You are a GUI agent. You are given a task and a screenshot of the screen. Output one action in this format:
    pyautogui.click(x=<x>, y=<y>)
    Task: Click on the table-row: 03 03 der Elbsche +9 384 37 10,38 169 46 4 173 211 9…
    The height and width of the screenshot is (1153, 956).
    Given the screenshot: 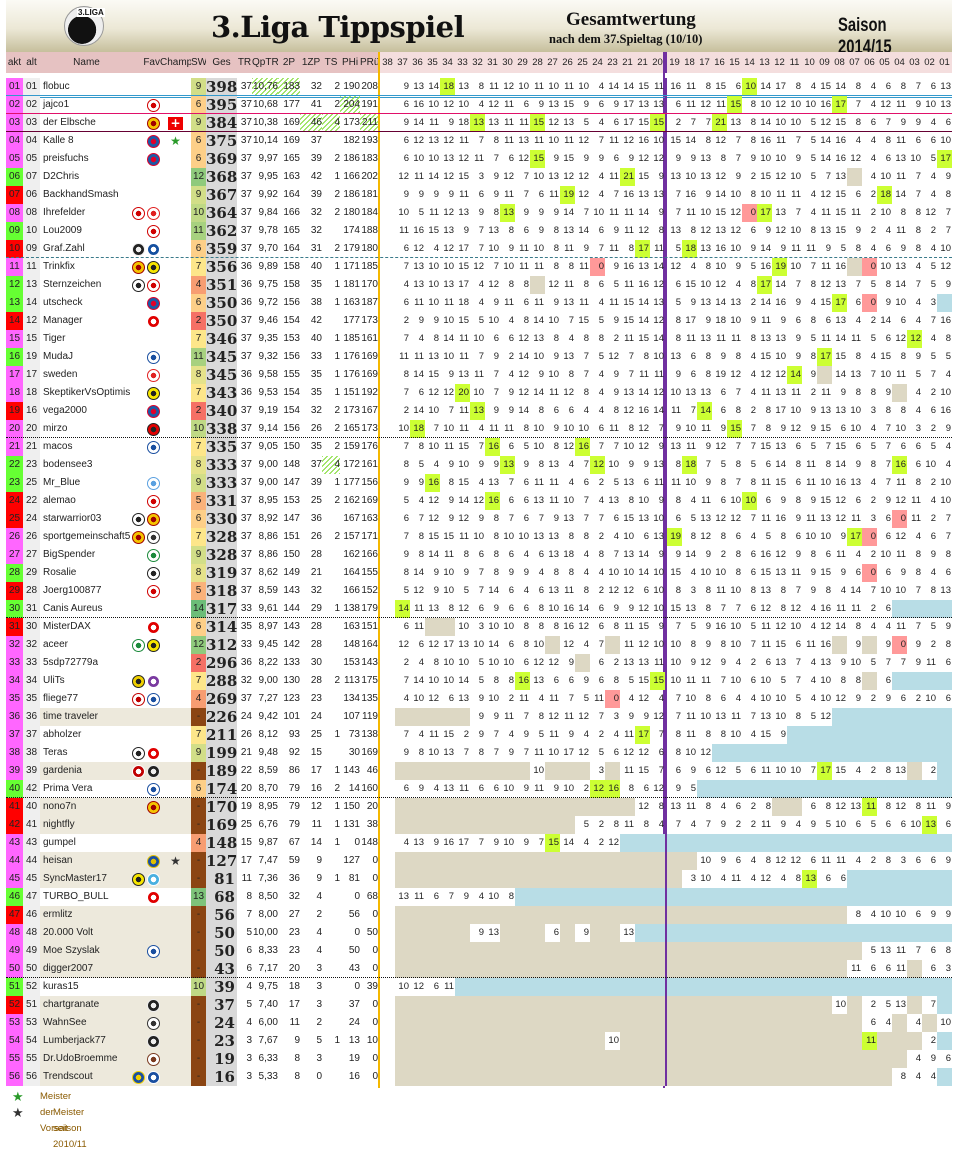 What is the action you would take?
    pyautogui.click(x=479, y=123)
    